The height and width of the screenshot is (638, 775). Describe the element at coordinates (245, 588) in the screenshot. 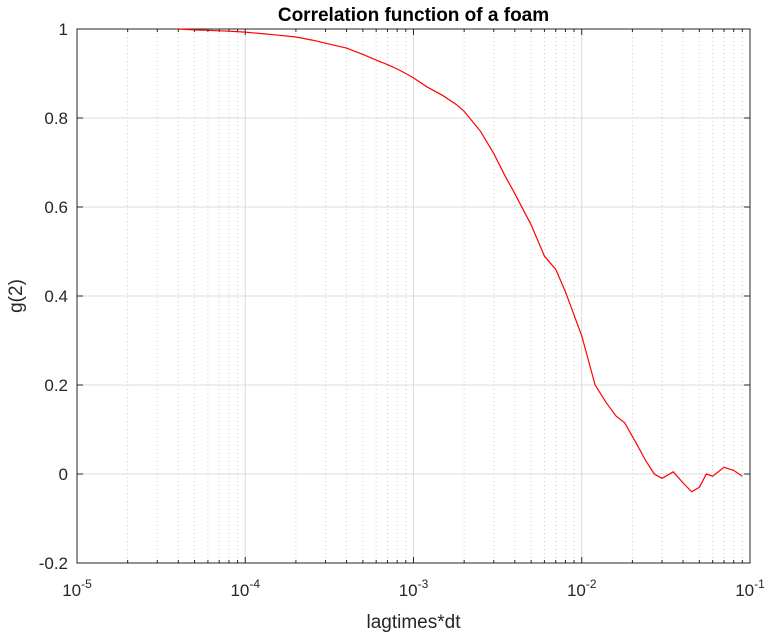

I see `x-tick-label: 10⁻⁴` at that location.